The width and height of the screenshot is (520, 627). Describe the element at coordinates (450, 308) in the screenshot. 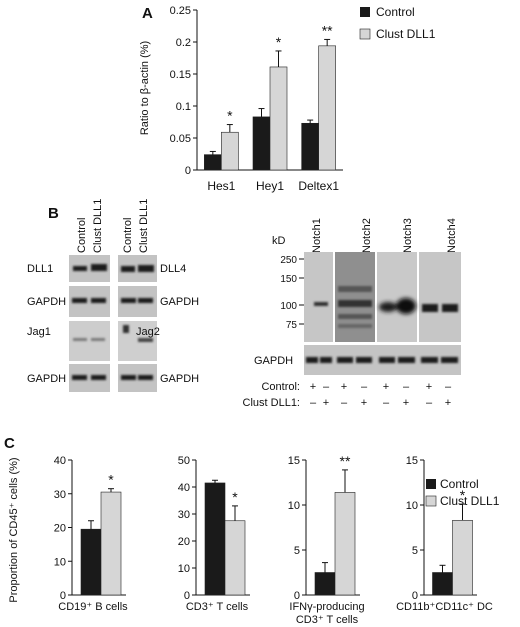

I see `band-notch4-clust` at that location.